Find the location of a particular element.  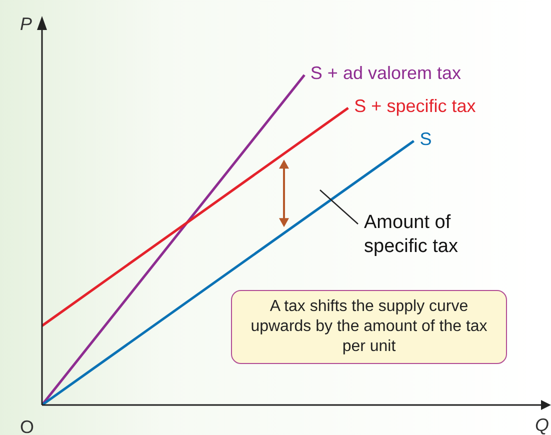

annotation: Amount of specific tax is located at coordinates (411, 235).